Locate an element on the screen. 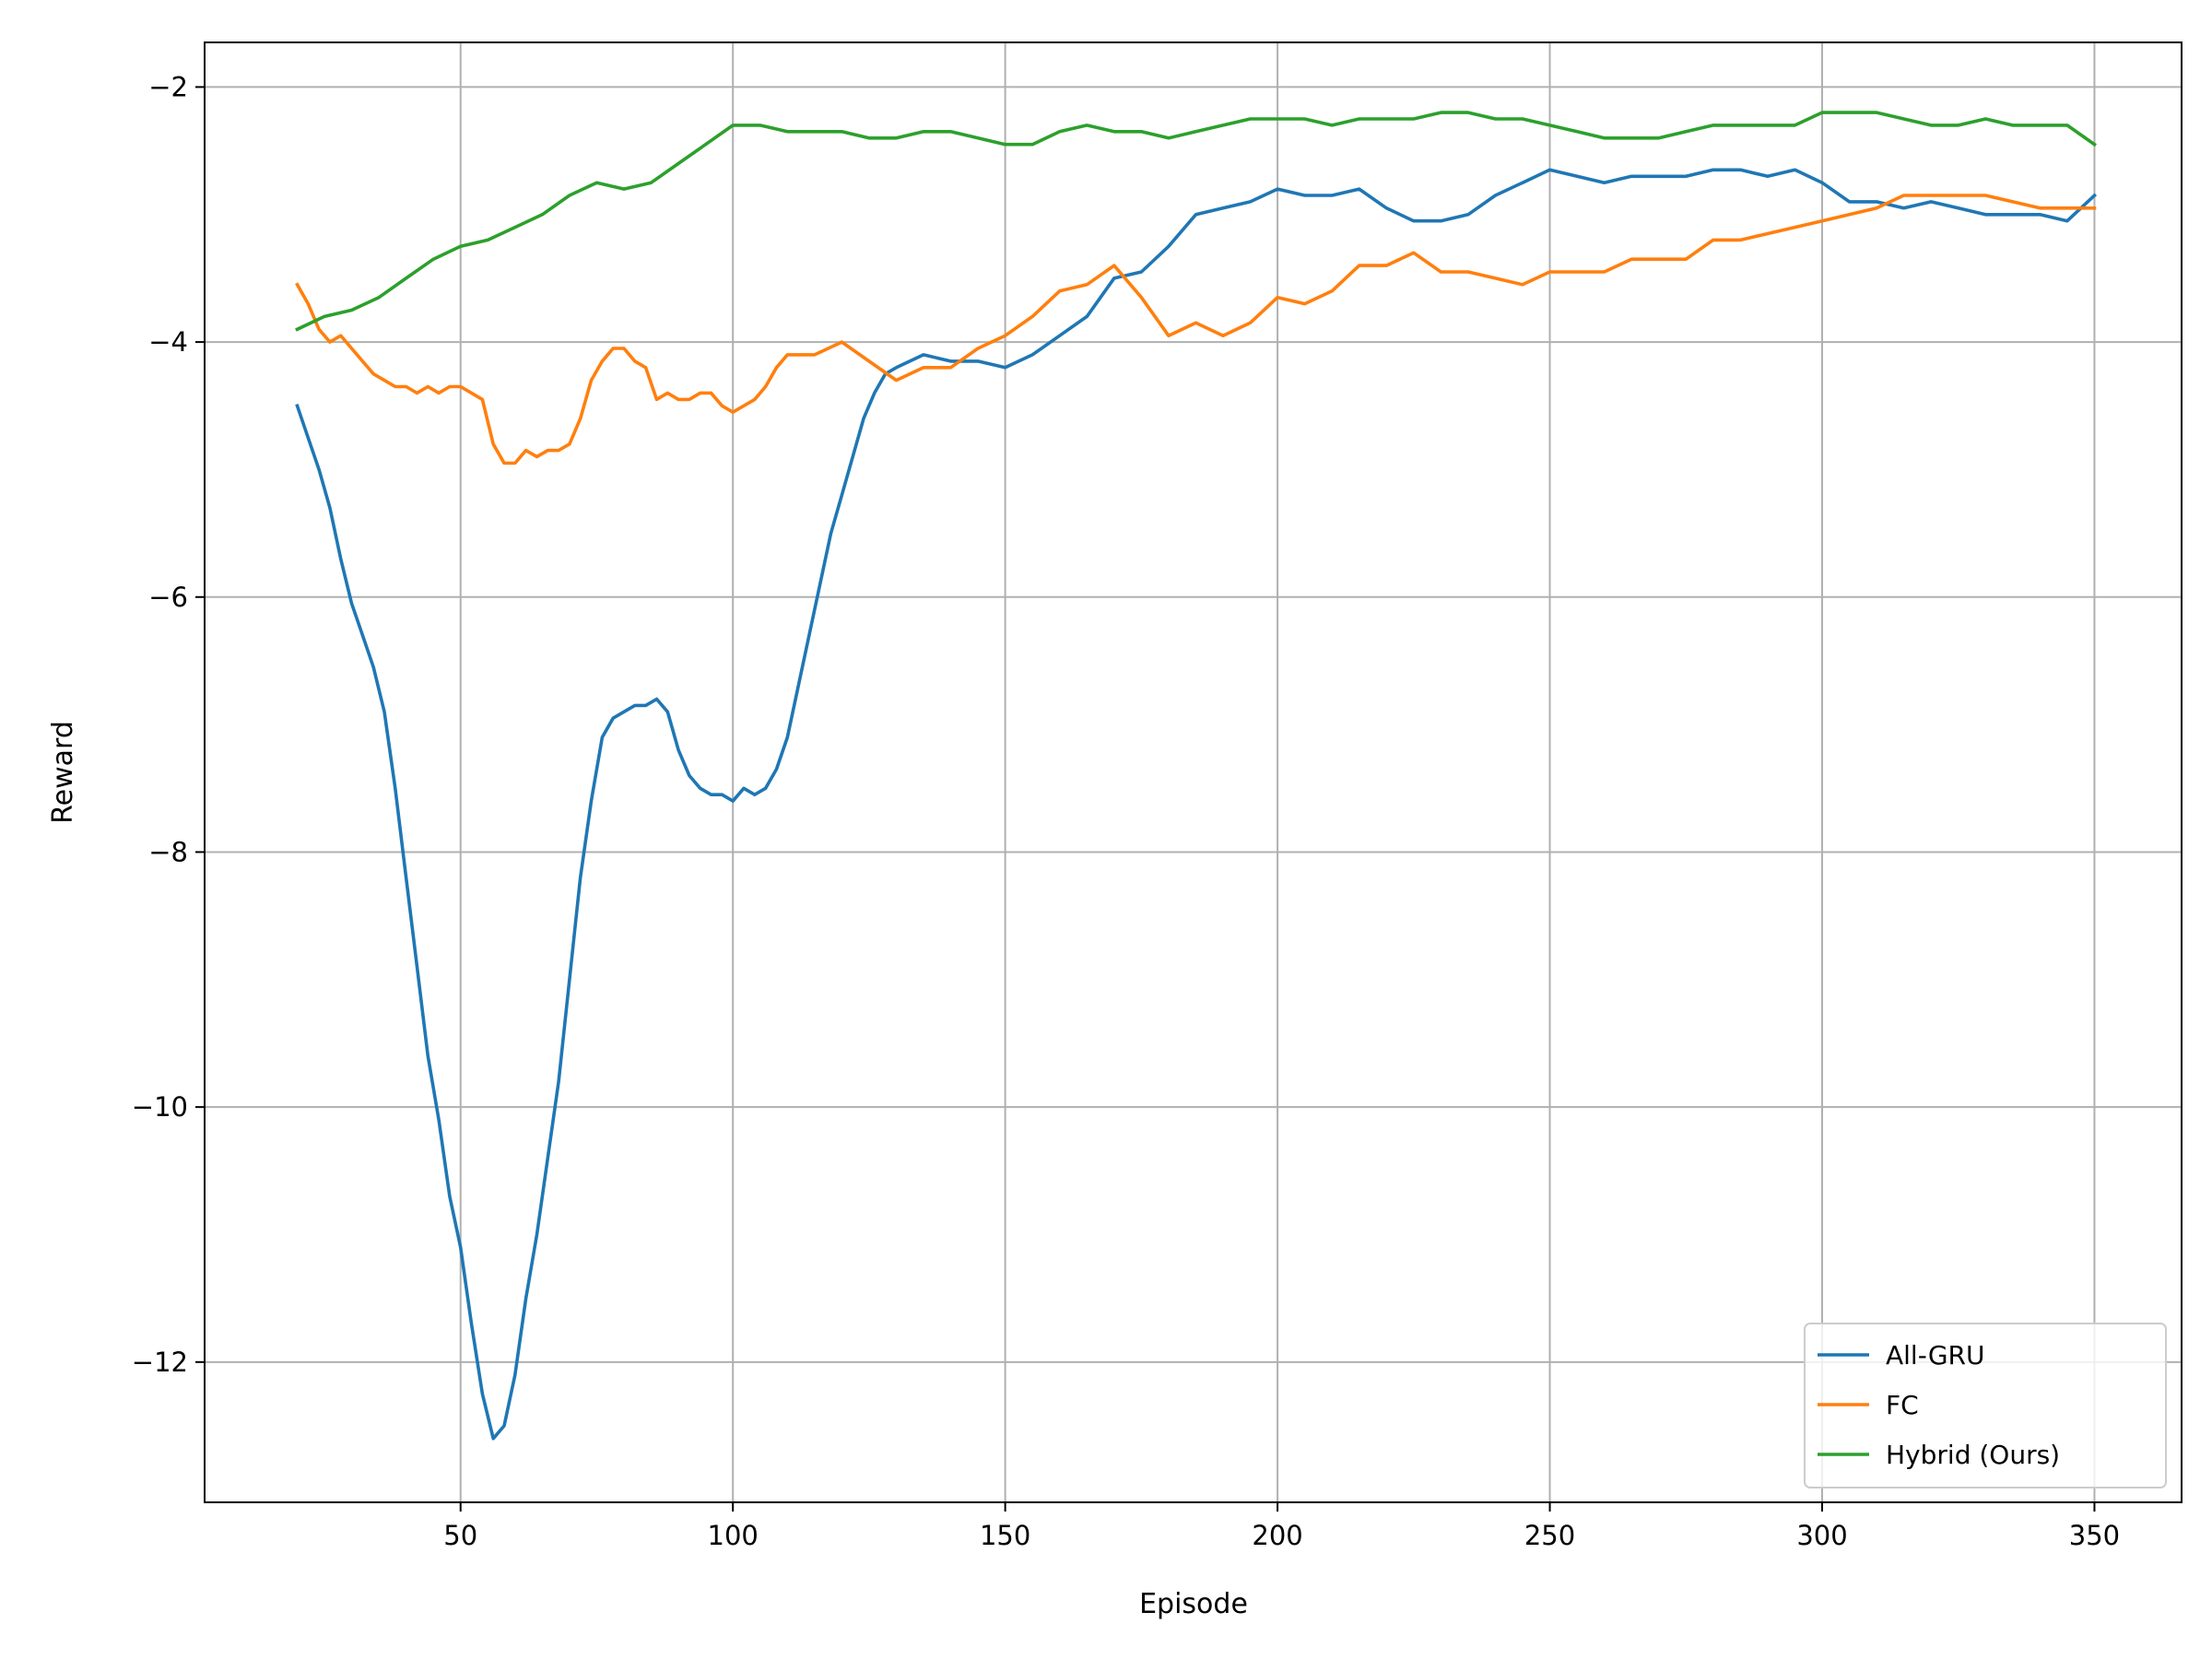  x-tick-label: 200 is located at coordinates (1277, 1535).